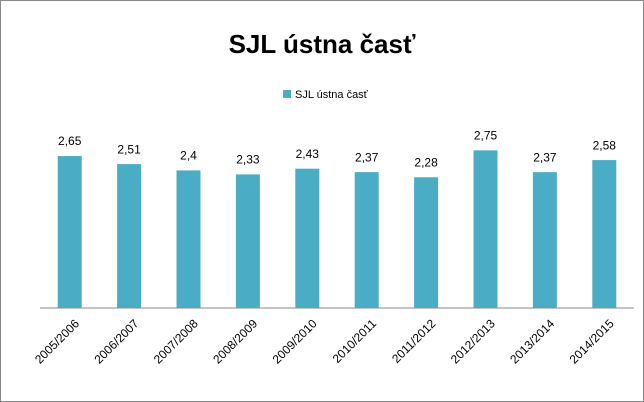  What do you see at coordinates (129, 149) in the screenshot?
I see `value-label: 2,51` at bounding box center [129, 149].